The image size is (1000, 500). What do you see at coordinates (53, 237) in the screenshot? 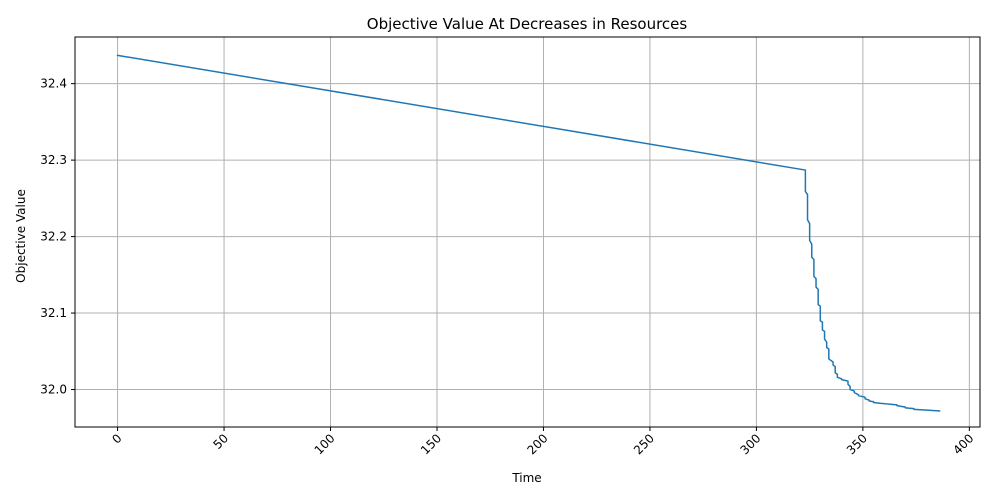
I see `y-tick-label: 32.2` at bounding box center [53, 237].